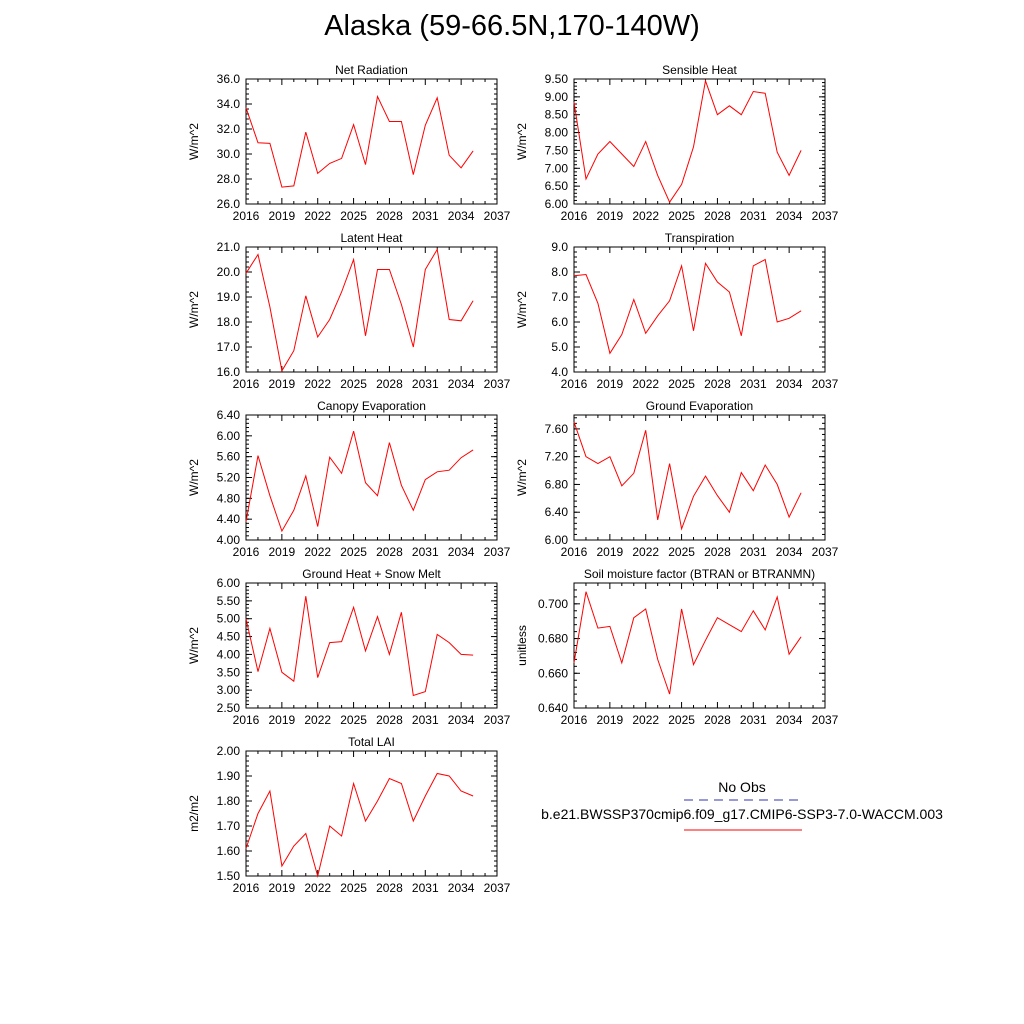 This screenshot has width=1024, height=1024. What do you see at coordinates (229, 619) in the screenshot?
I see `y-tick-label: 5.00` at bounding box center [229, 619].